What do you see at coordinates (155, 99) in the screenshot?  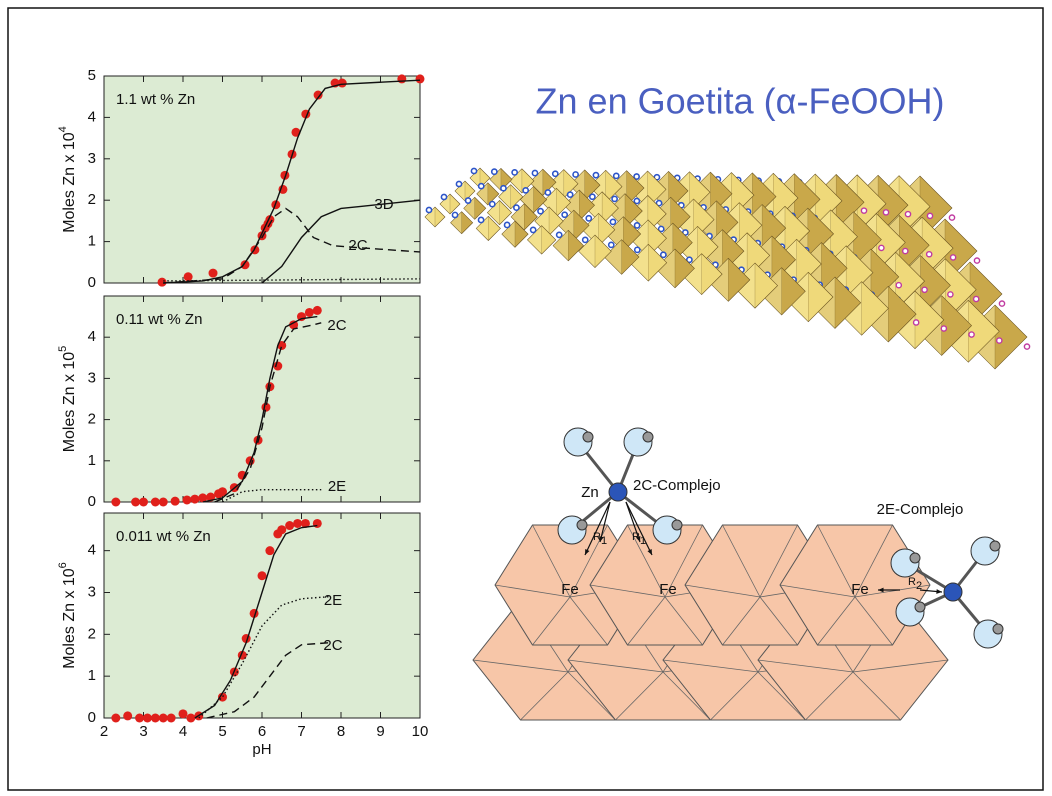 I see `annotation: 1.1 wt % Zn` at bounding box center [155, 99].